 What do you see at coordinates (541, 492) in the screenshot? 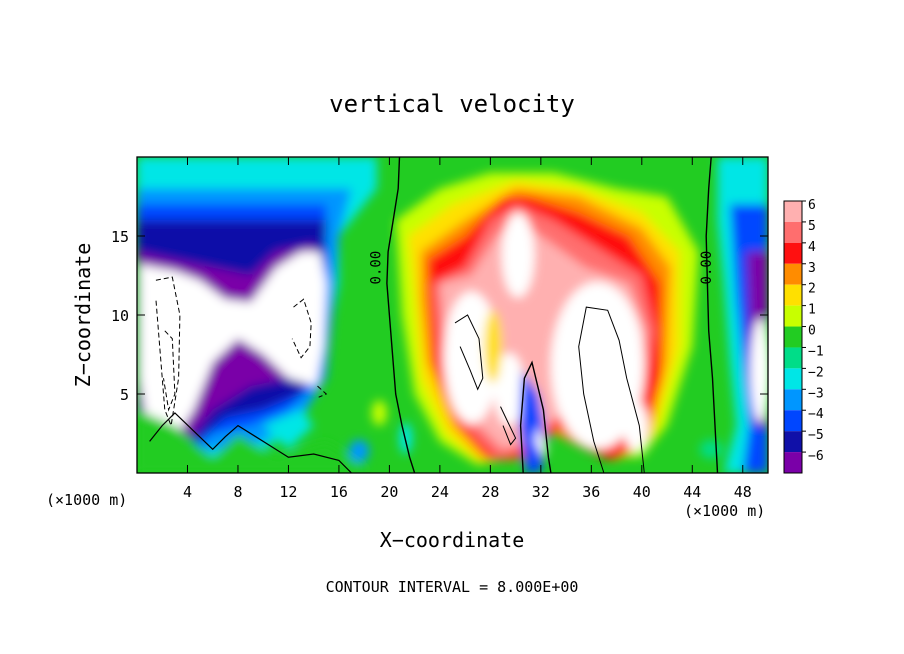
I see `x-tick-label: 32` at bounding box center [541, 492].